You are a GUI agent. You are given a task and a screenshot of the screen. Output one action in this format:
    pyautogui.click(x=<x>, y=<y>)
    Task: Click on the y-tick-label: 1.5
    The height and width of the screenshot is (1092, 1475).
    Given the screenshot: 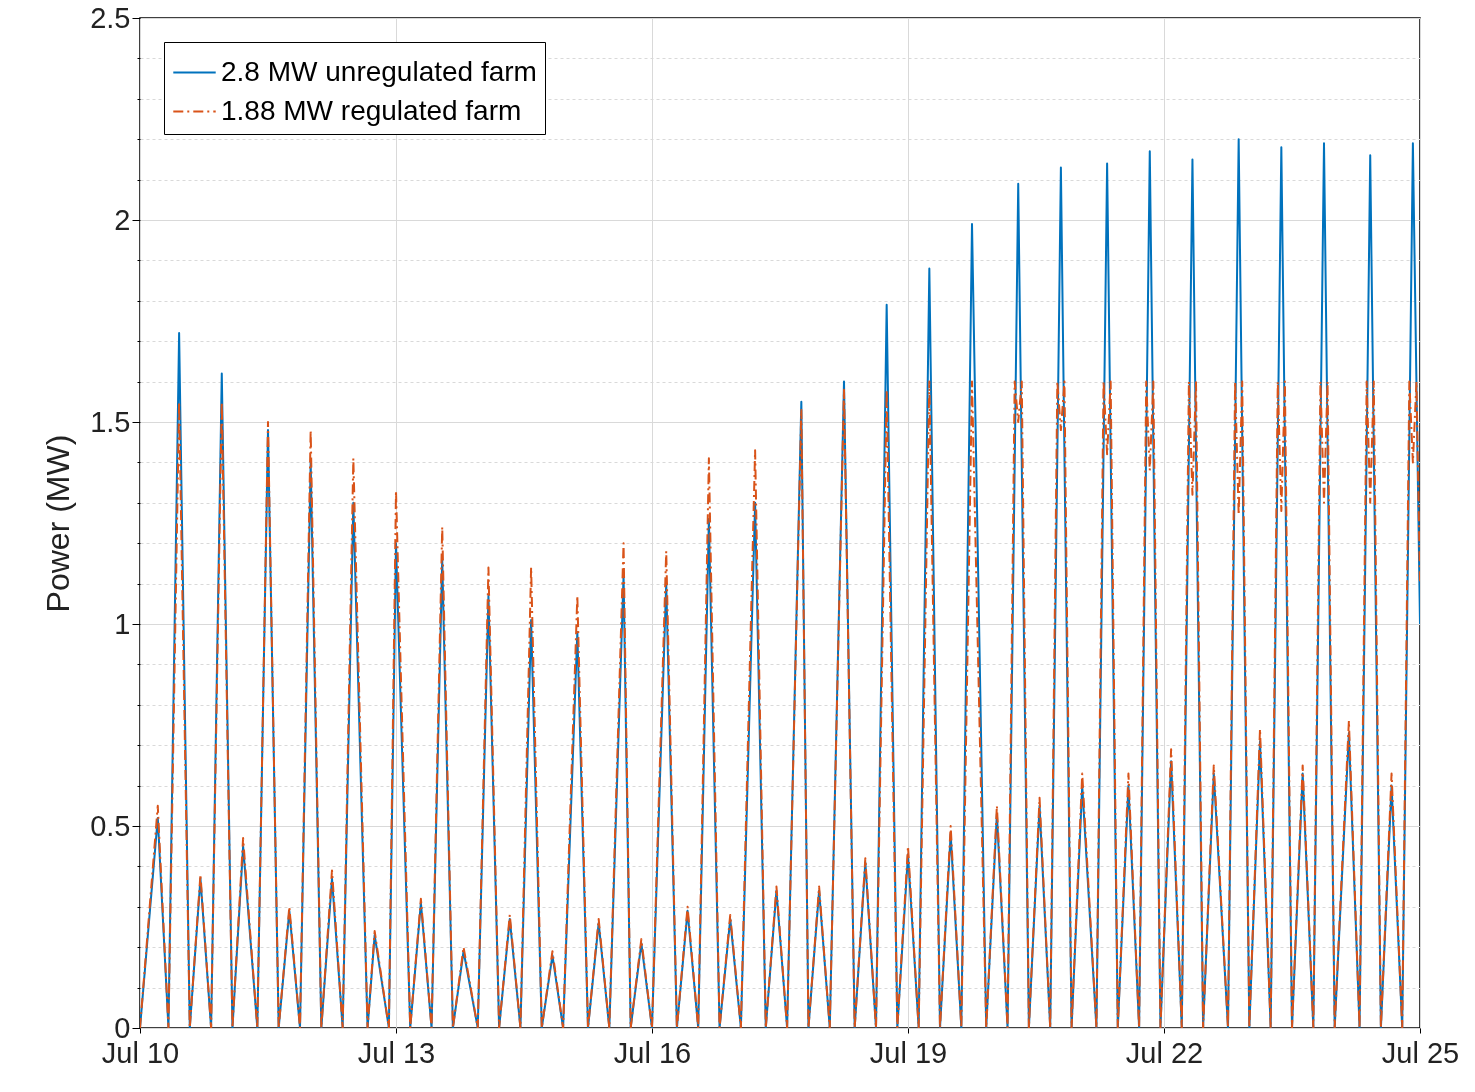 What is the action you would take?
    pyautogui.click(x=110, y=421)
    